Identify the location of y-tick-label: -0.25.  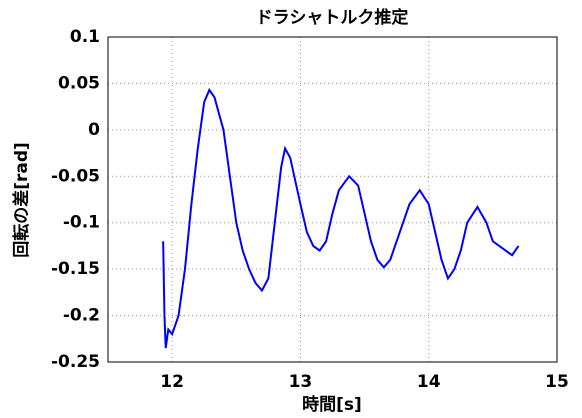
(75, 362).